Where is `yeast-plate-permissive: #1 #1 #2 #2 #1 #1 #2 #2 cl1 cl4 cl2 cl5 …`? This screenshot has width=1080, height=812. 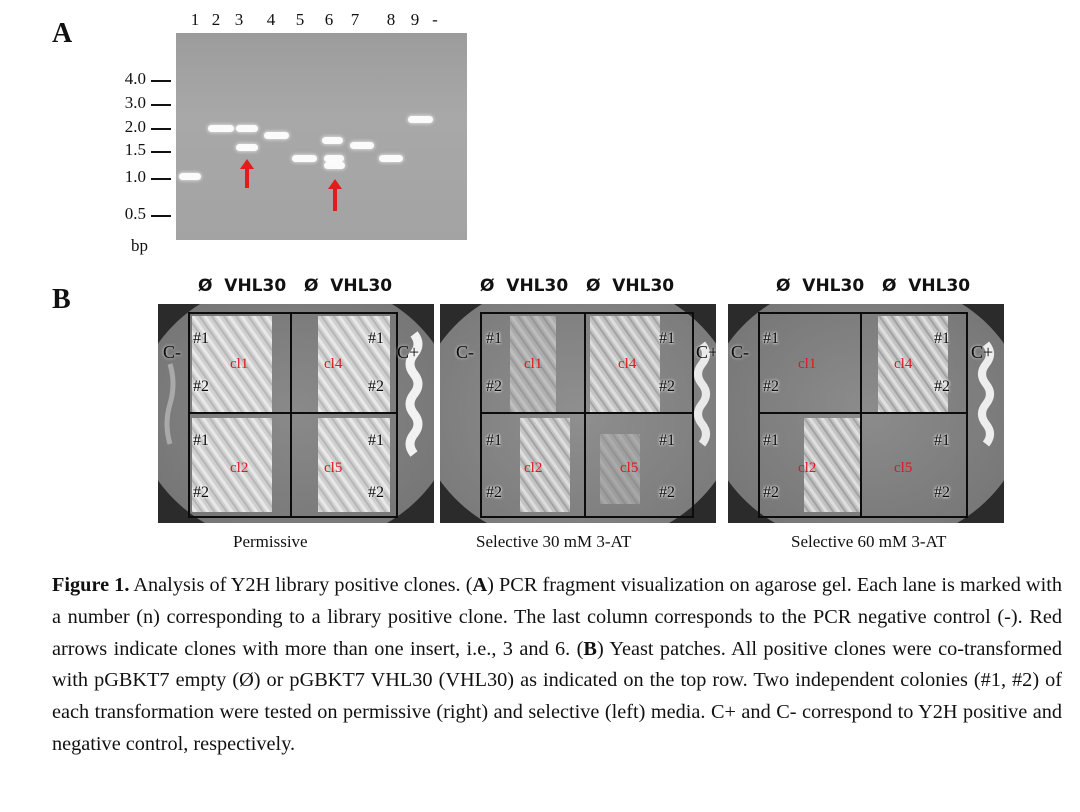
yeast-plate-permissive: #1 #1 #2 #2 #1 #1 #2 #2 cl1 cl4 cl2 cl5 … is located at coordinates (296, 413).